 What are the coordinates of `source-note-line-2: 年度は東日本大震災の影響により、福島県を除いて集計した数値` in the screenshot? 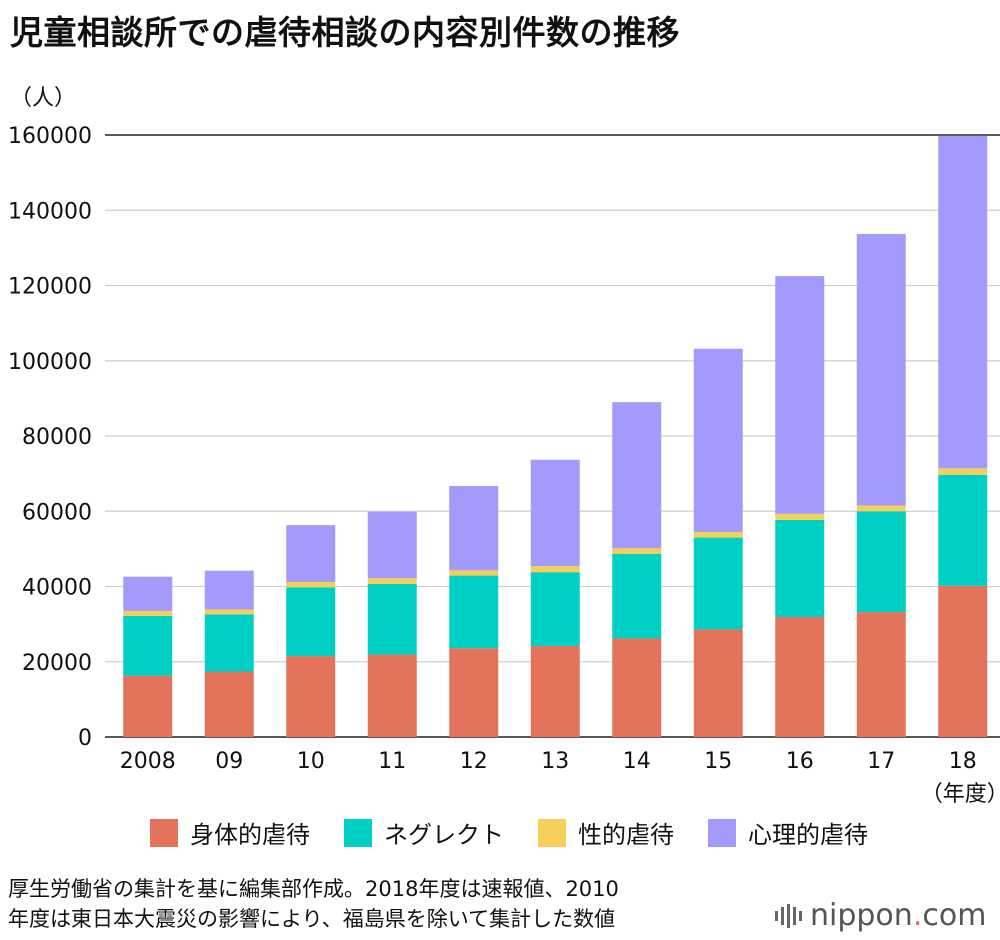 It's located at (312, 919).